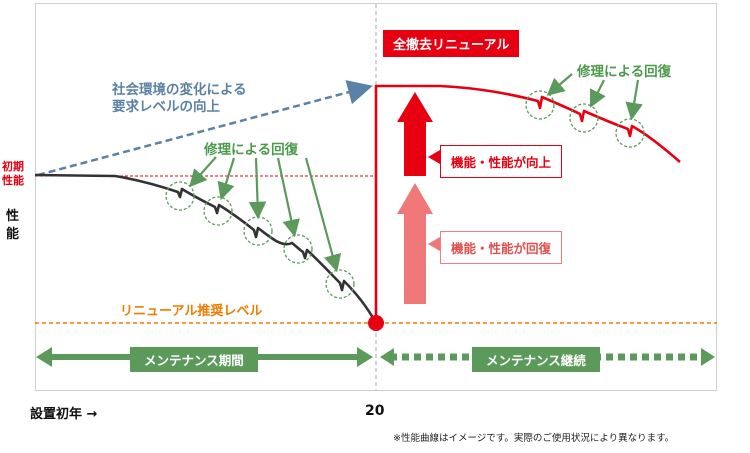 This screenshot has width=750, height=453. What do you see at coordinates (501, 247) in the screenshot?
I see `function-recovered-label: 機能・性能が回復` at bounding box center [501, 247].